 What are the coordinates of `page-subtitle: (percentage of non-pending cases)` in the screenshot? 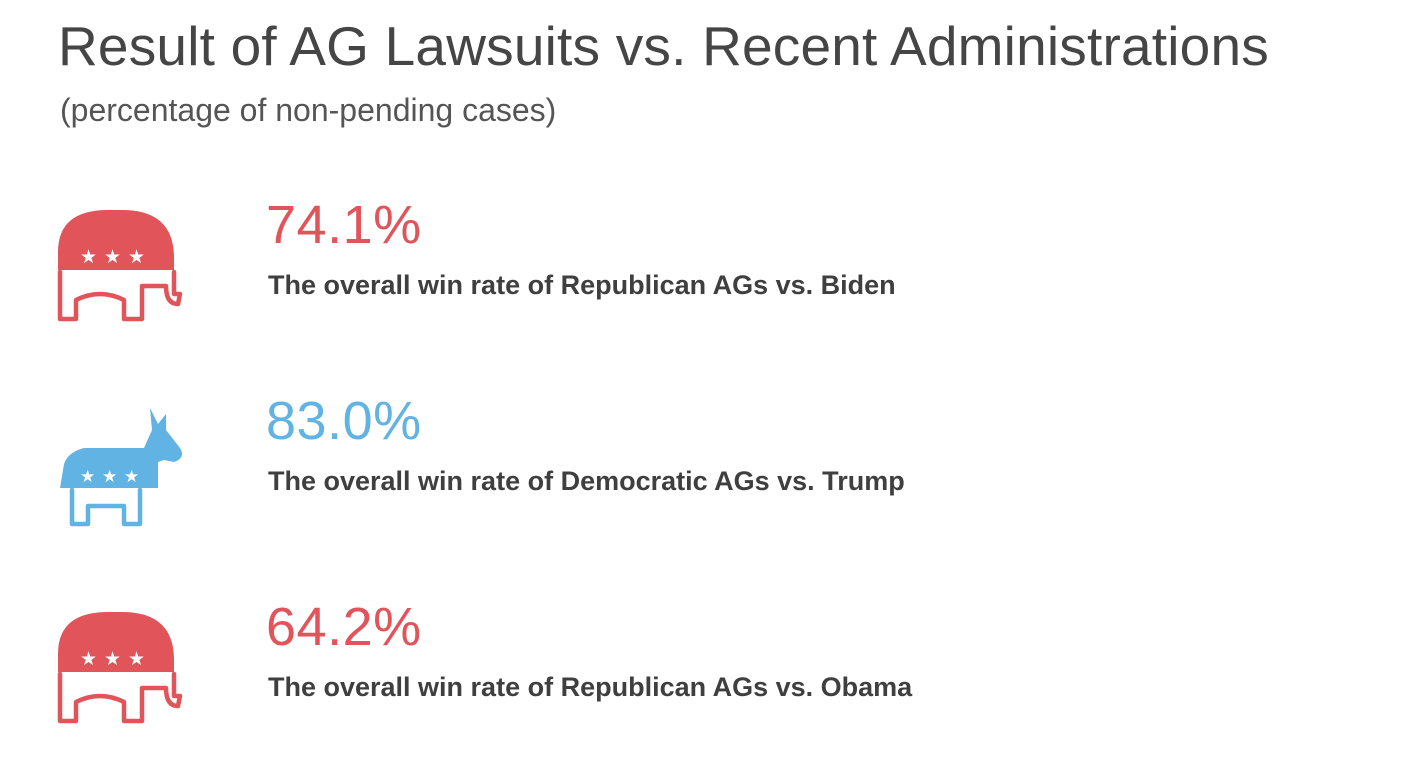 It's located at (308, 110).